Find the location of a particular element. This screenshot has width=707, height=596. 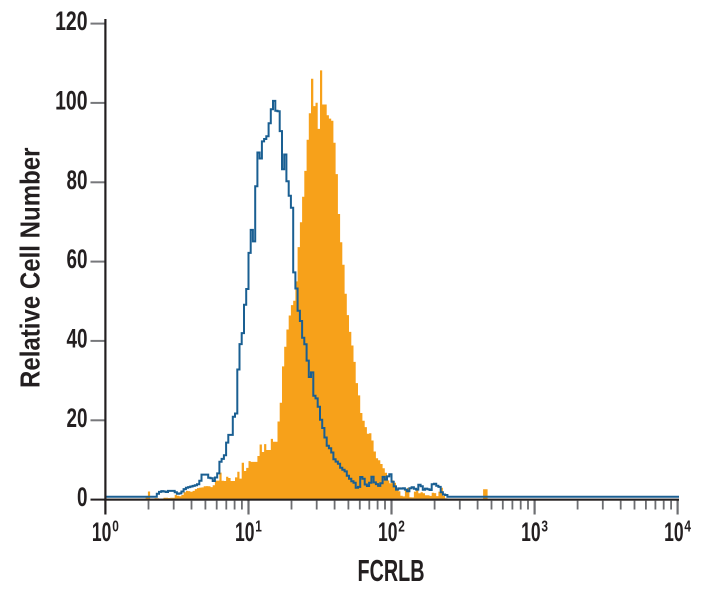

svg-text: 4 is located at coordinates (687, 527).